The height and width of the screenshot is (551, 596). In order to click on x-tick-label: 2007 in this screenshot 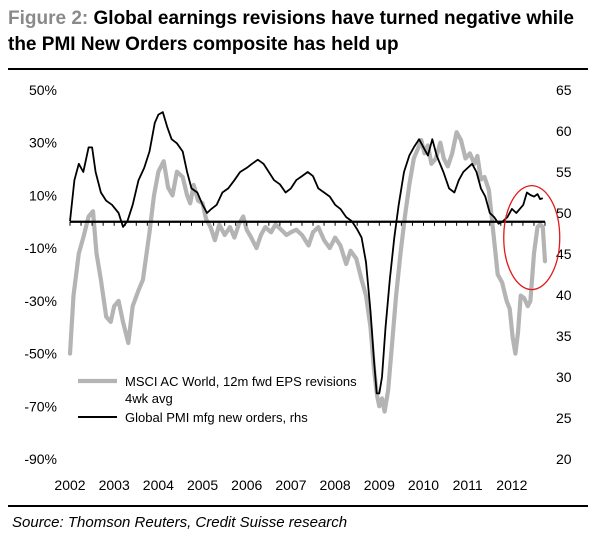, I will do `click(290, 485)`.